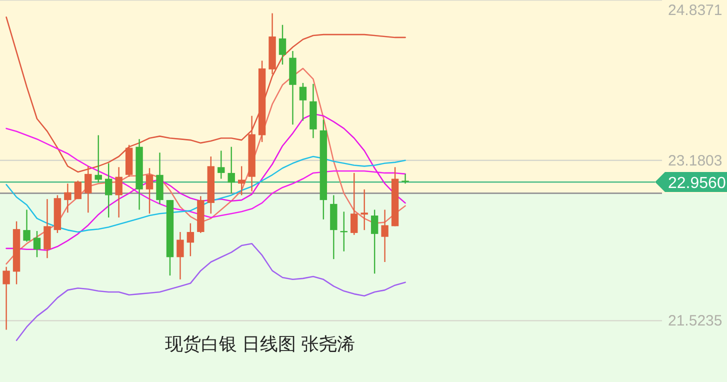 The height and width of the screenshot is (382, 727). Describe the element at coordinates (695, 10) in the screenshot. I see `y-tick-label: 24.8371` at that location.